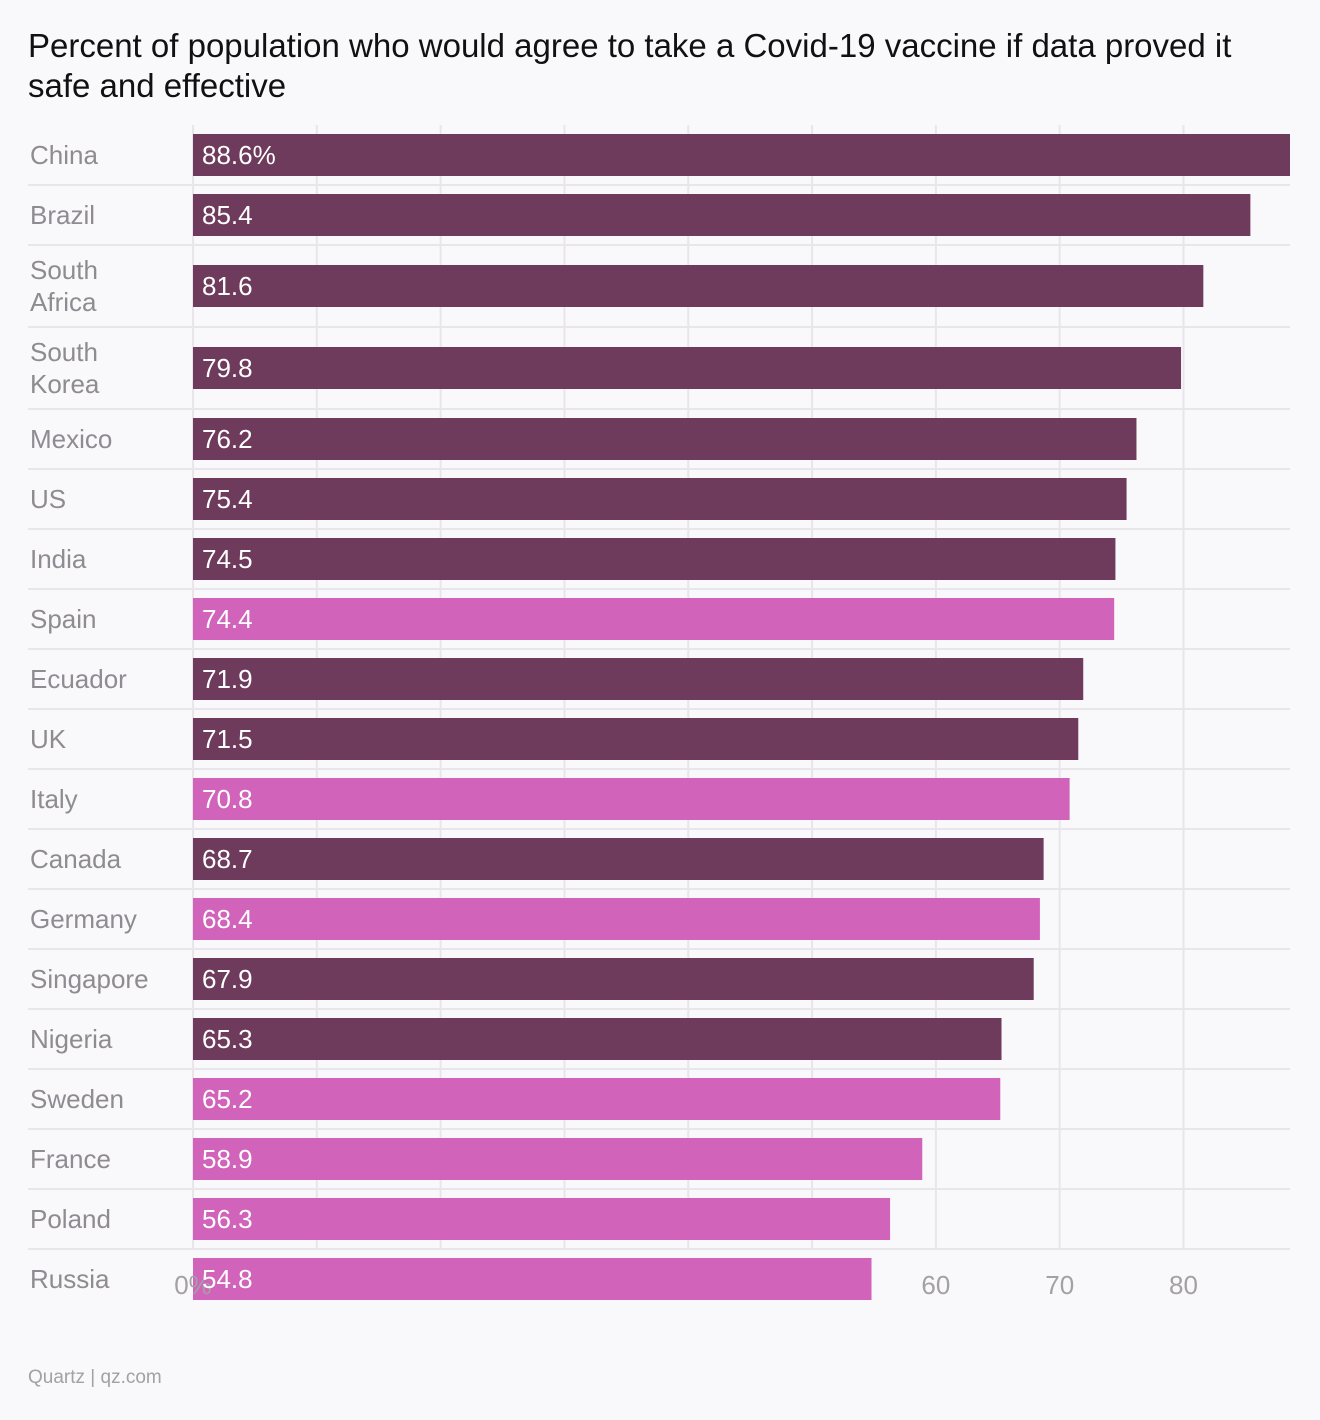  What do you see at coordinates (227, 368) in the screenshot?
I see `value-label-south-korea: 79.8` at bounding box center [227, 368].